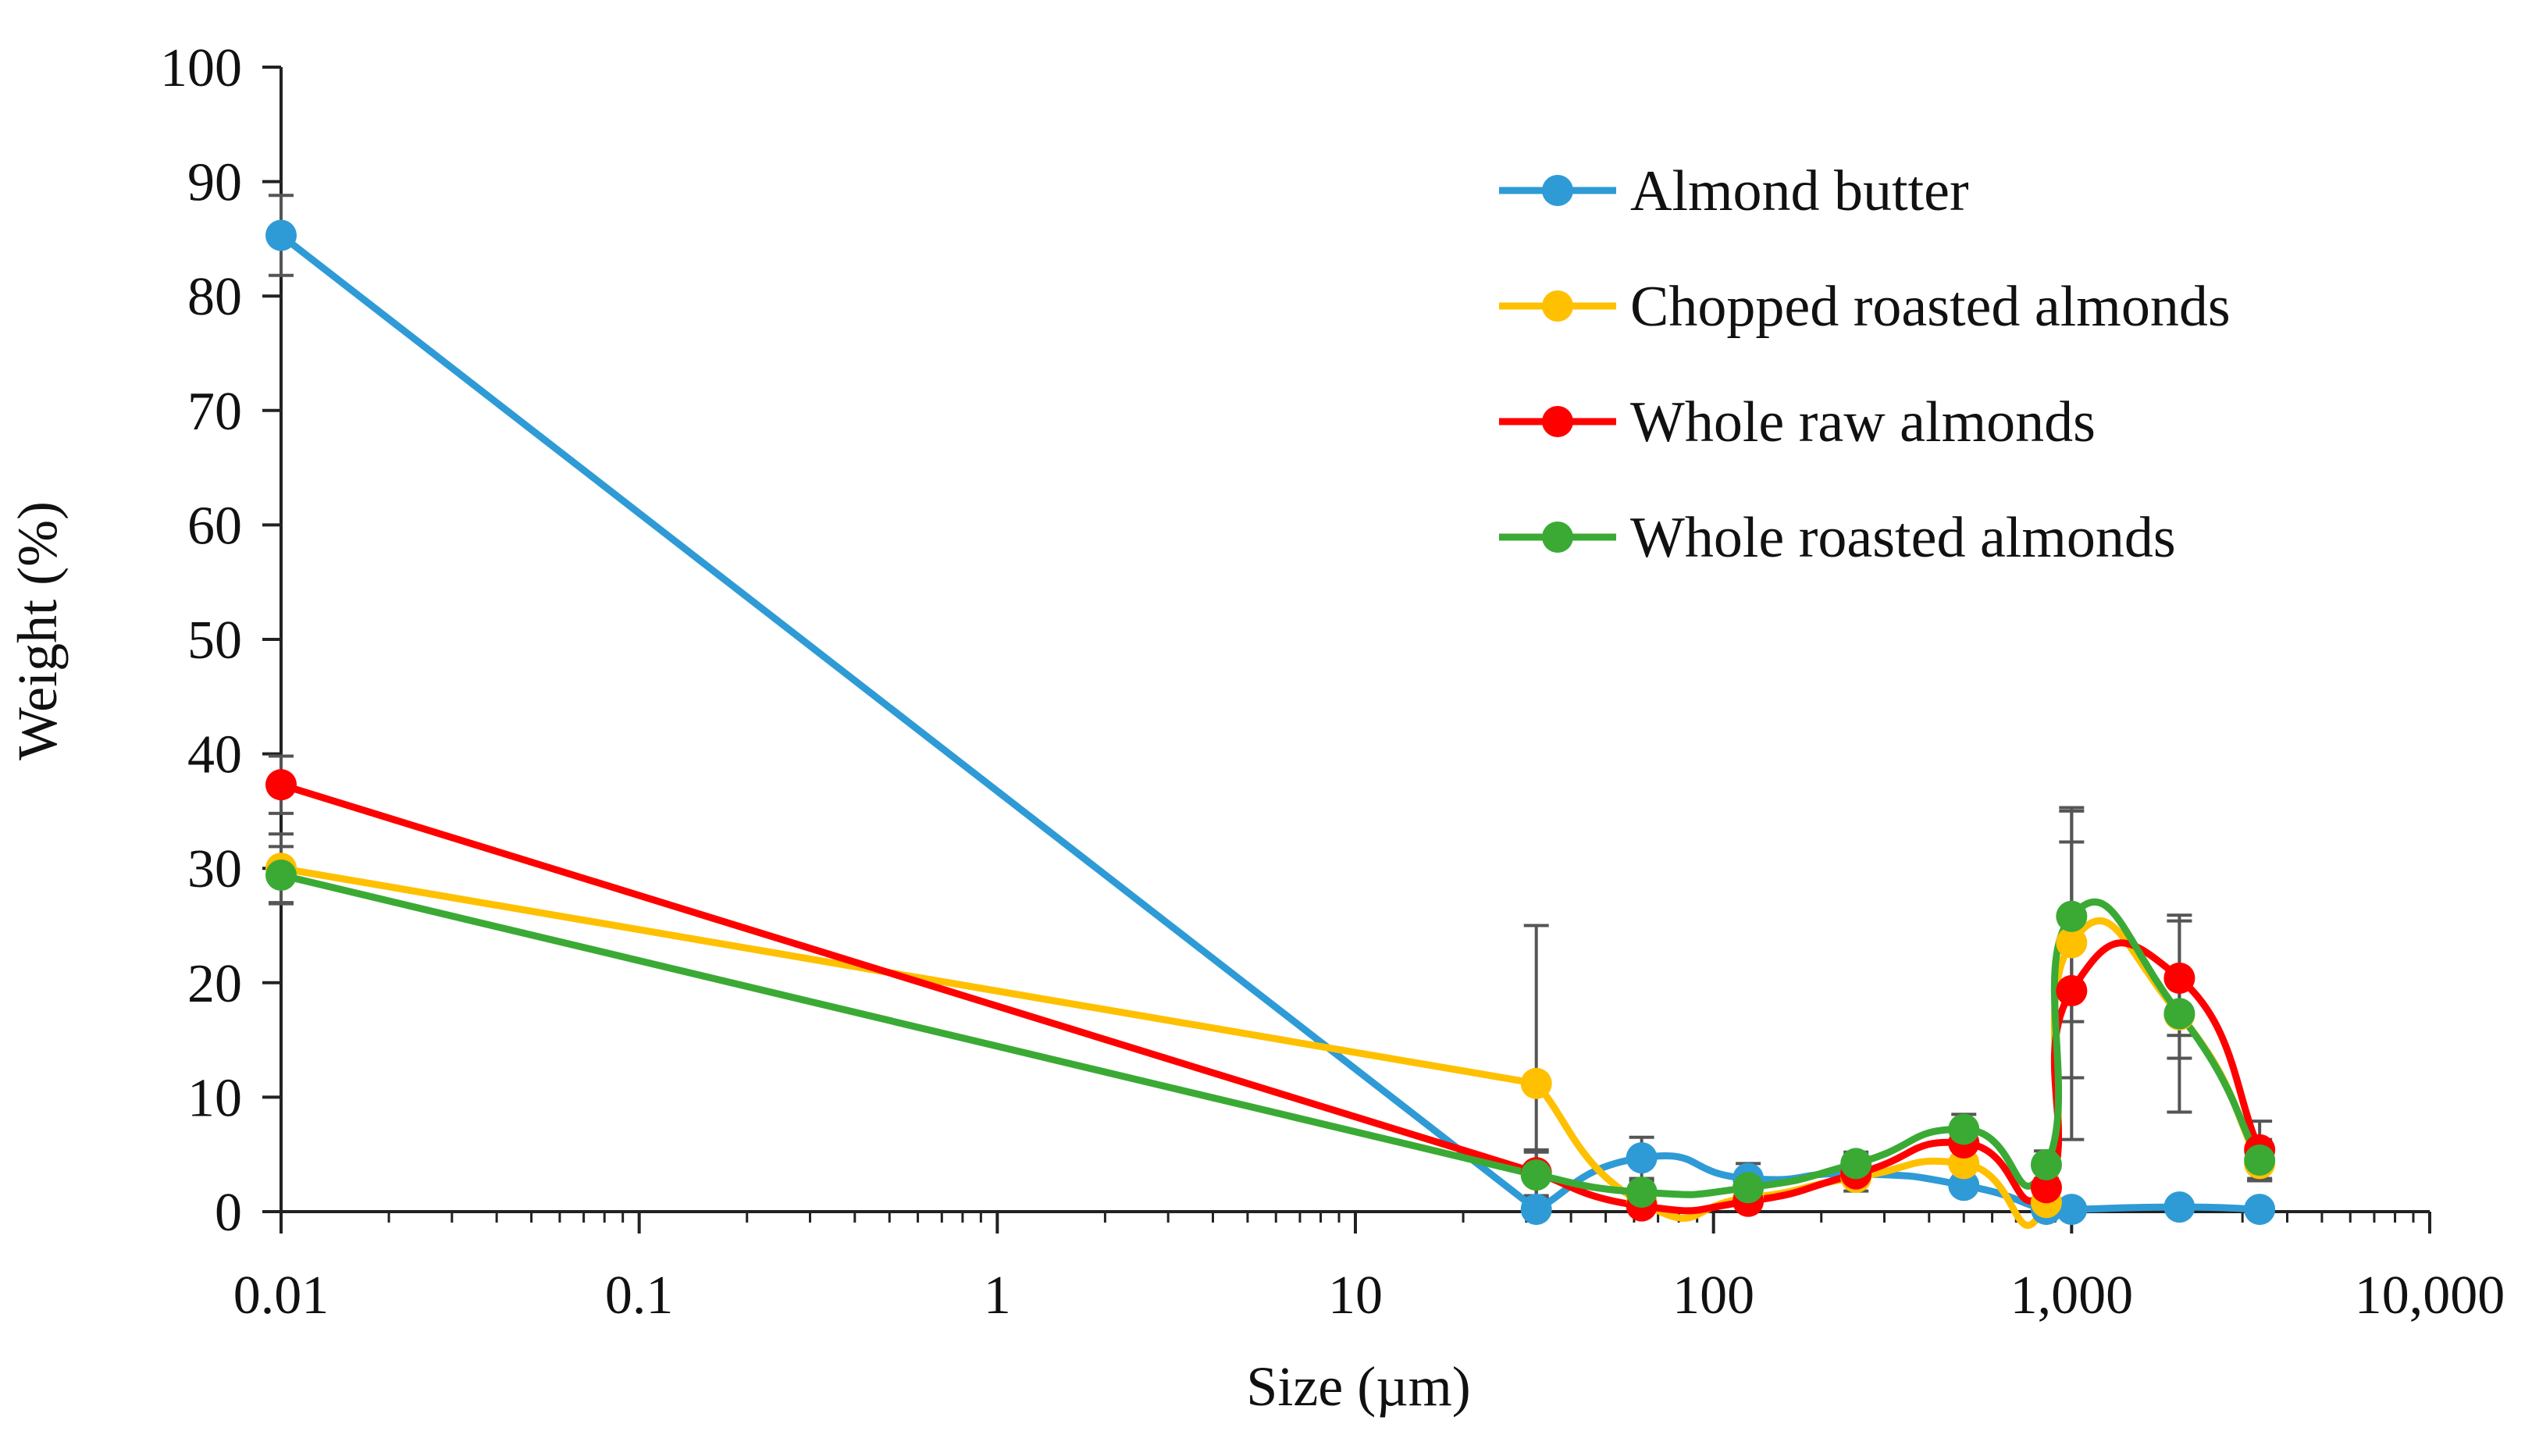  I want to click on x-tick-label: 1, so click(997, 1296).